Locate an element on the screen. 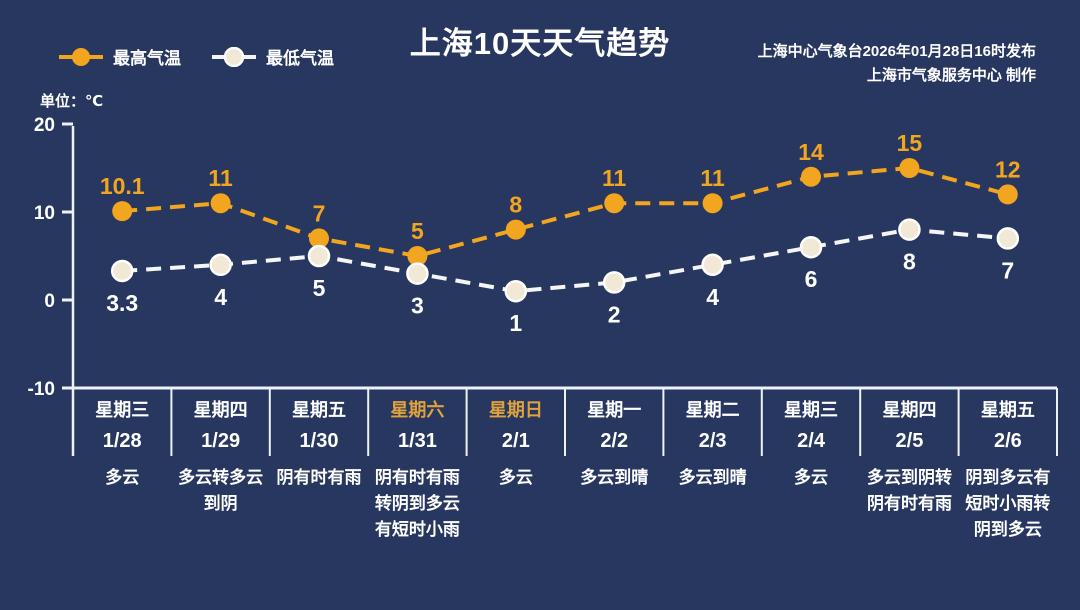 The height and width of the screenshot is (610, 1080). max-temp-value-label: 14 is located at coordinates (811, 152).